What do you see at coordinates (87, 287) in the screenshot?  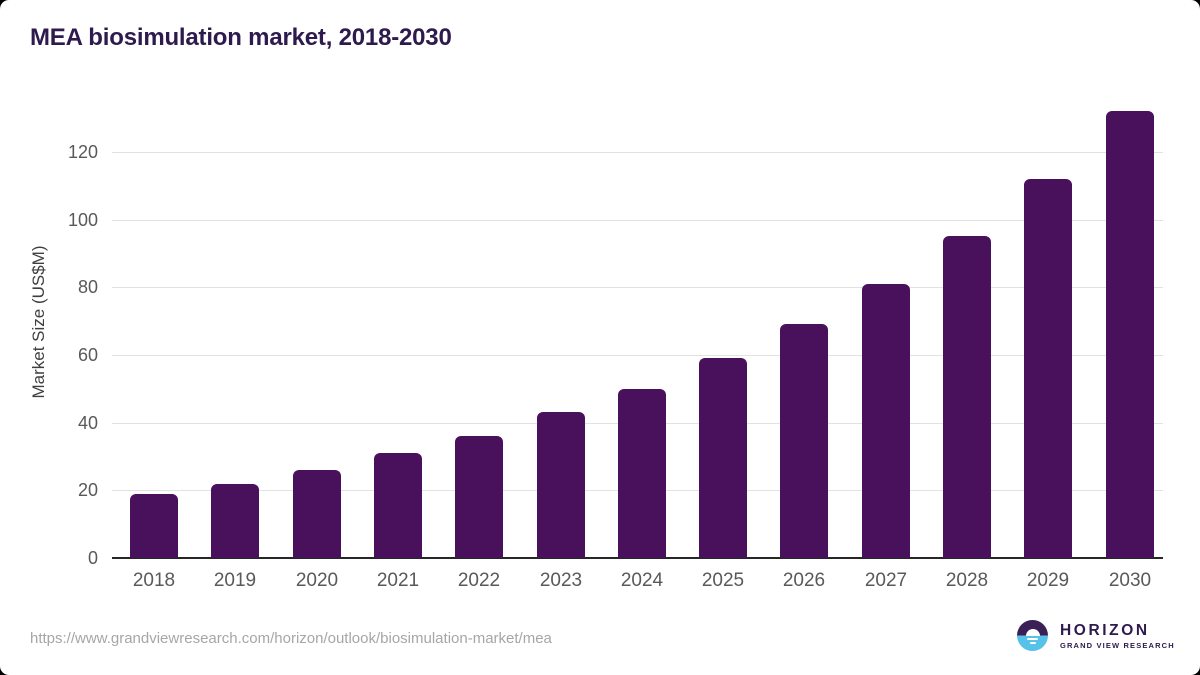 I see `y-tick-label: 80` at bounding box center [87, 287].